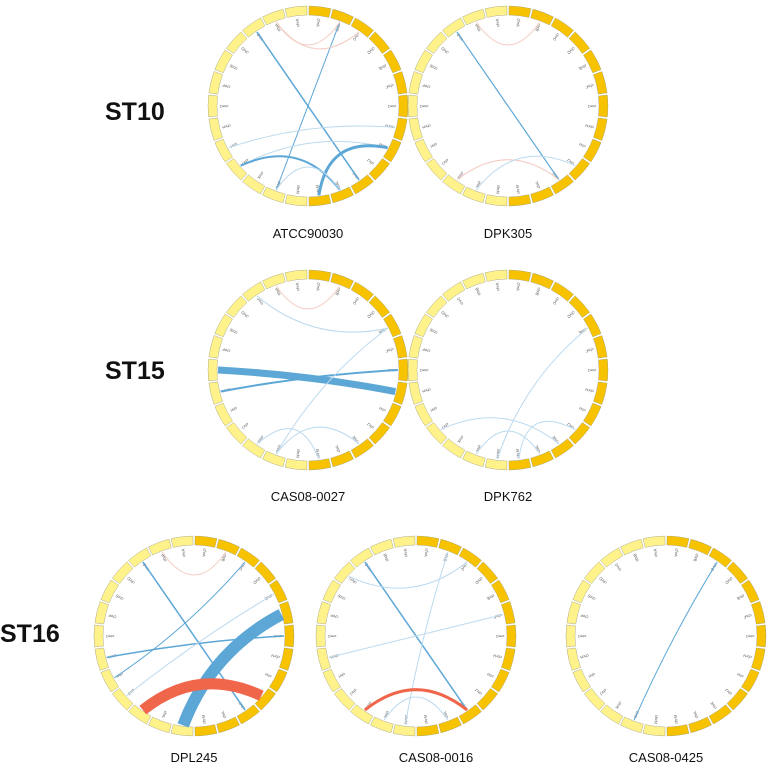 This screenshot has height=768, width=774. What do you see at coordinates (308, 297) in the screenshot?
I see `link-pink` at bounding box center [308, 297].